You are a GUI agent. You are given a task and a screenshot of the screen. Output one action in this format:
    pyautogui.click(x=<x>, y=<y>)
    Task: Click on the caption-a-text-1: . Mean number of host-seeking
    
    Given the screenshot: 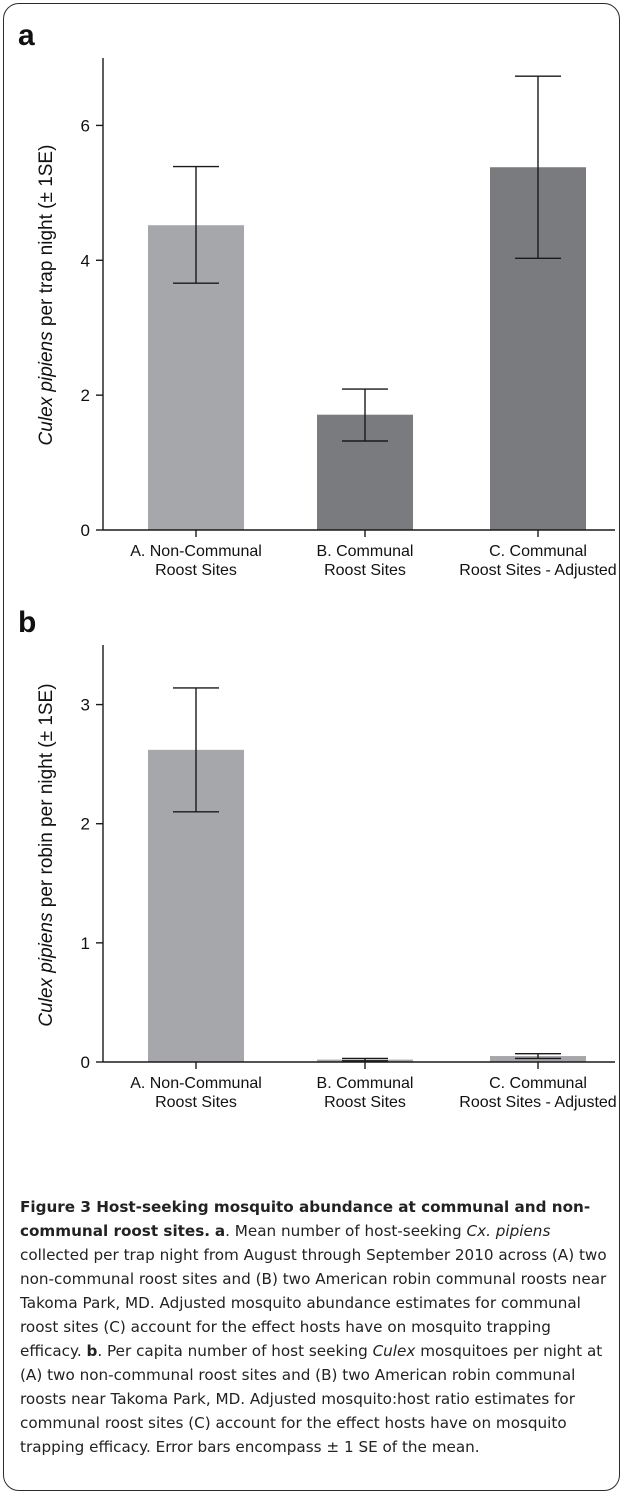 What is the action you would take?
    pyautogui.click(x=346, y=1231)
    